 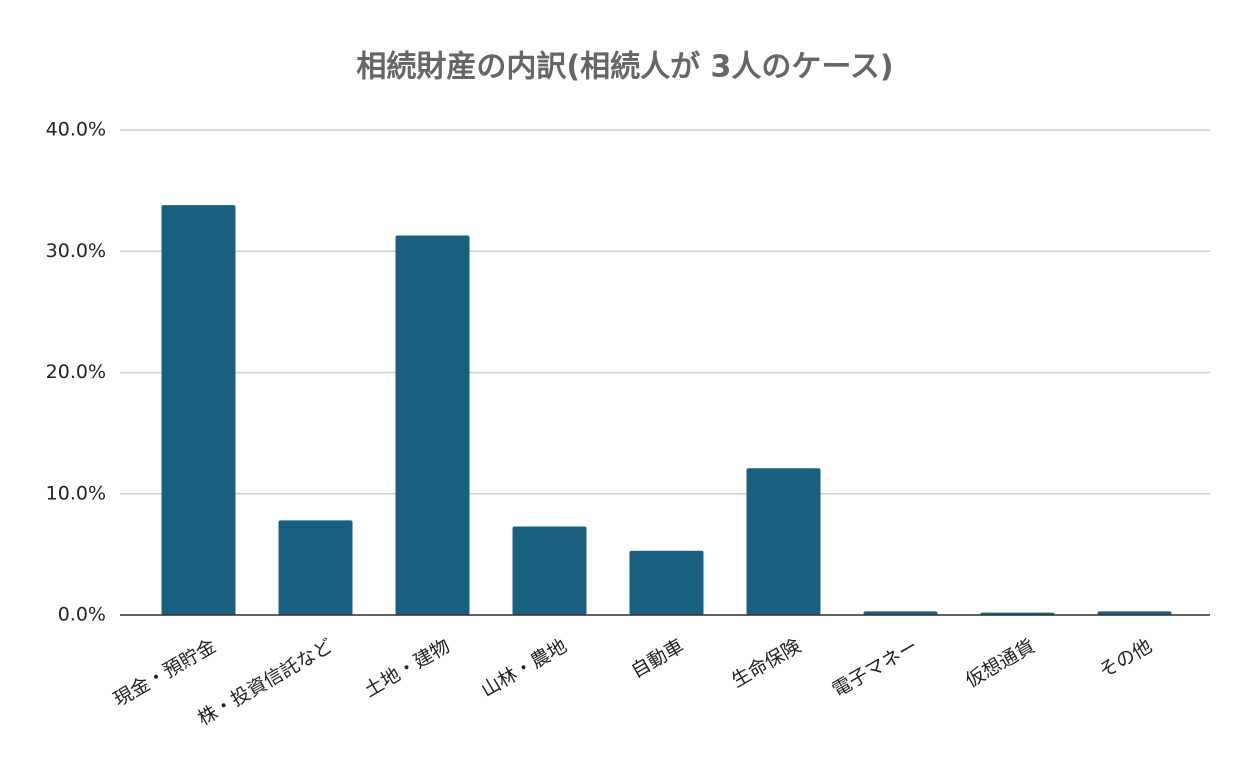 What do you see at coordinates (1000, 663) in the screenshot?
I see `x-tick-label: 仮想通貨` at bounding box center [1000, 663].